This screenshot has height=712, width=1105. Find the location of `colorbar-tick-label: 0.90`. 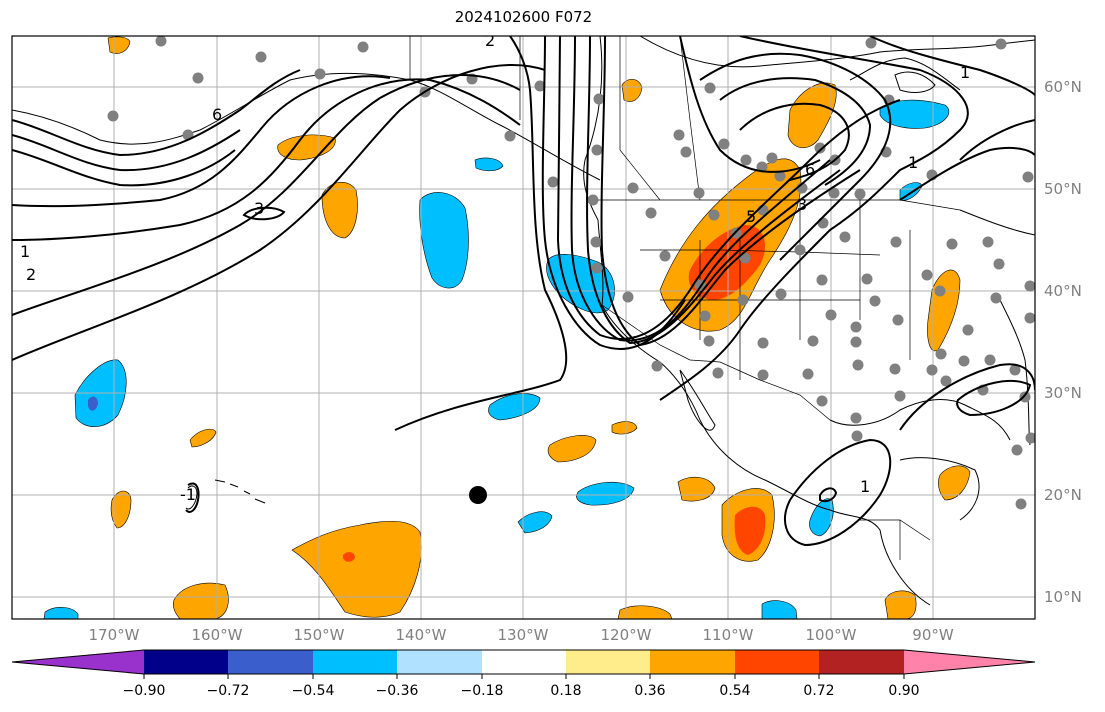

colorbar-tick-label: 0.90 is located at coordinates (904, 691).